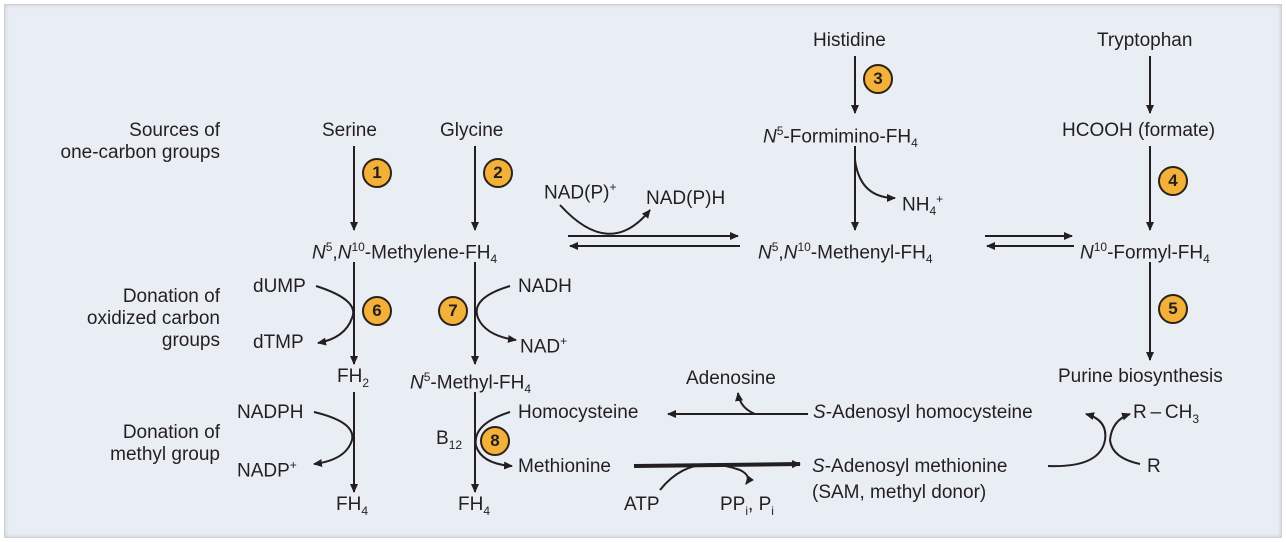 Image resolution: width=1286 pixels, height=542 pixels. What do you see at coordinates (929, 412) in the screenshot?
I see `sah-rest: -Adenosyl homocysteine` at bounding box center [929, 412].